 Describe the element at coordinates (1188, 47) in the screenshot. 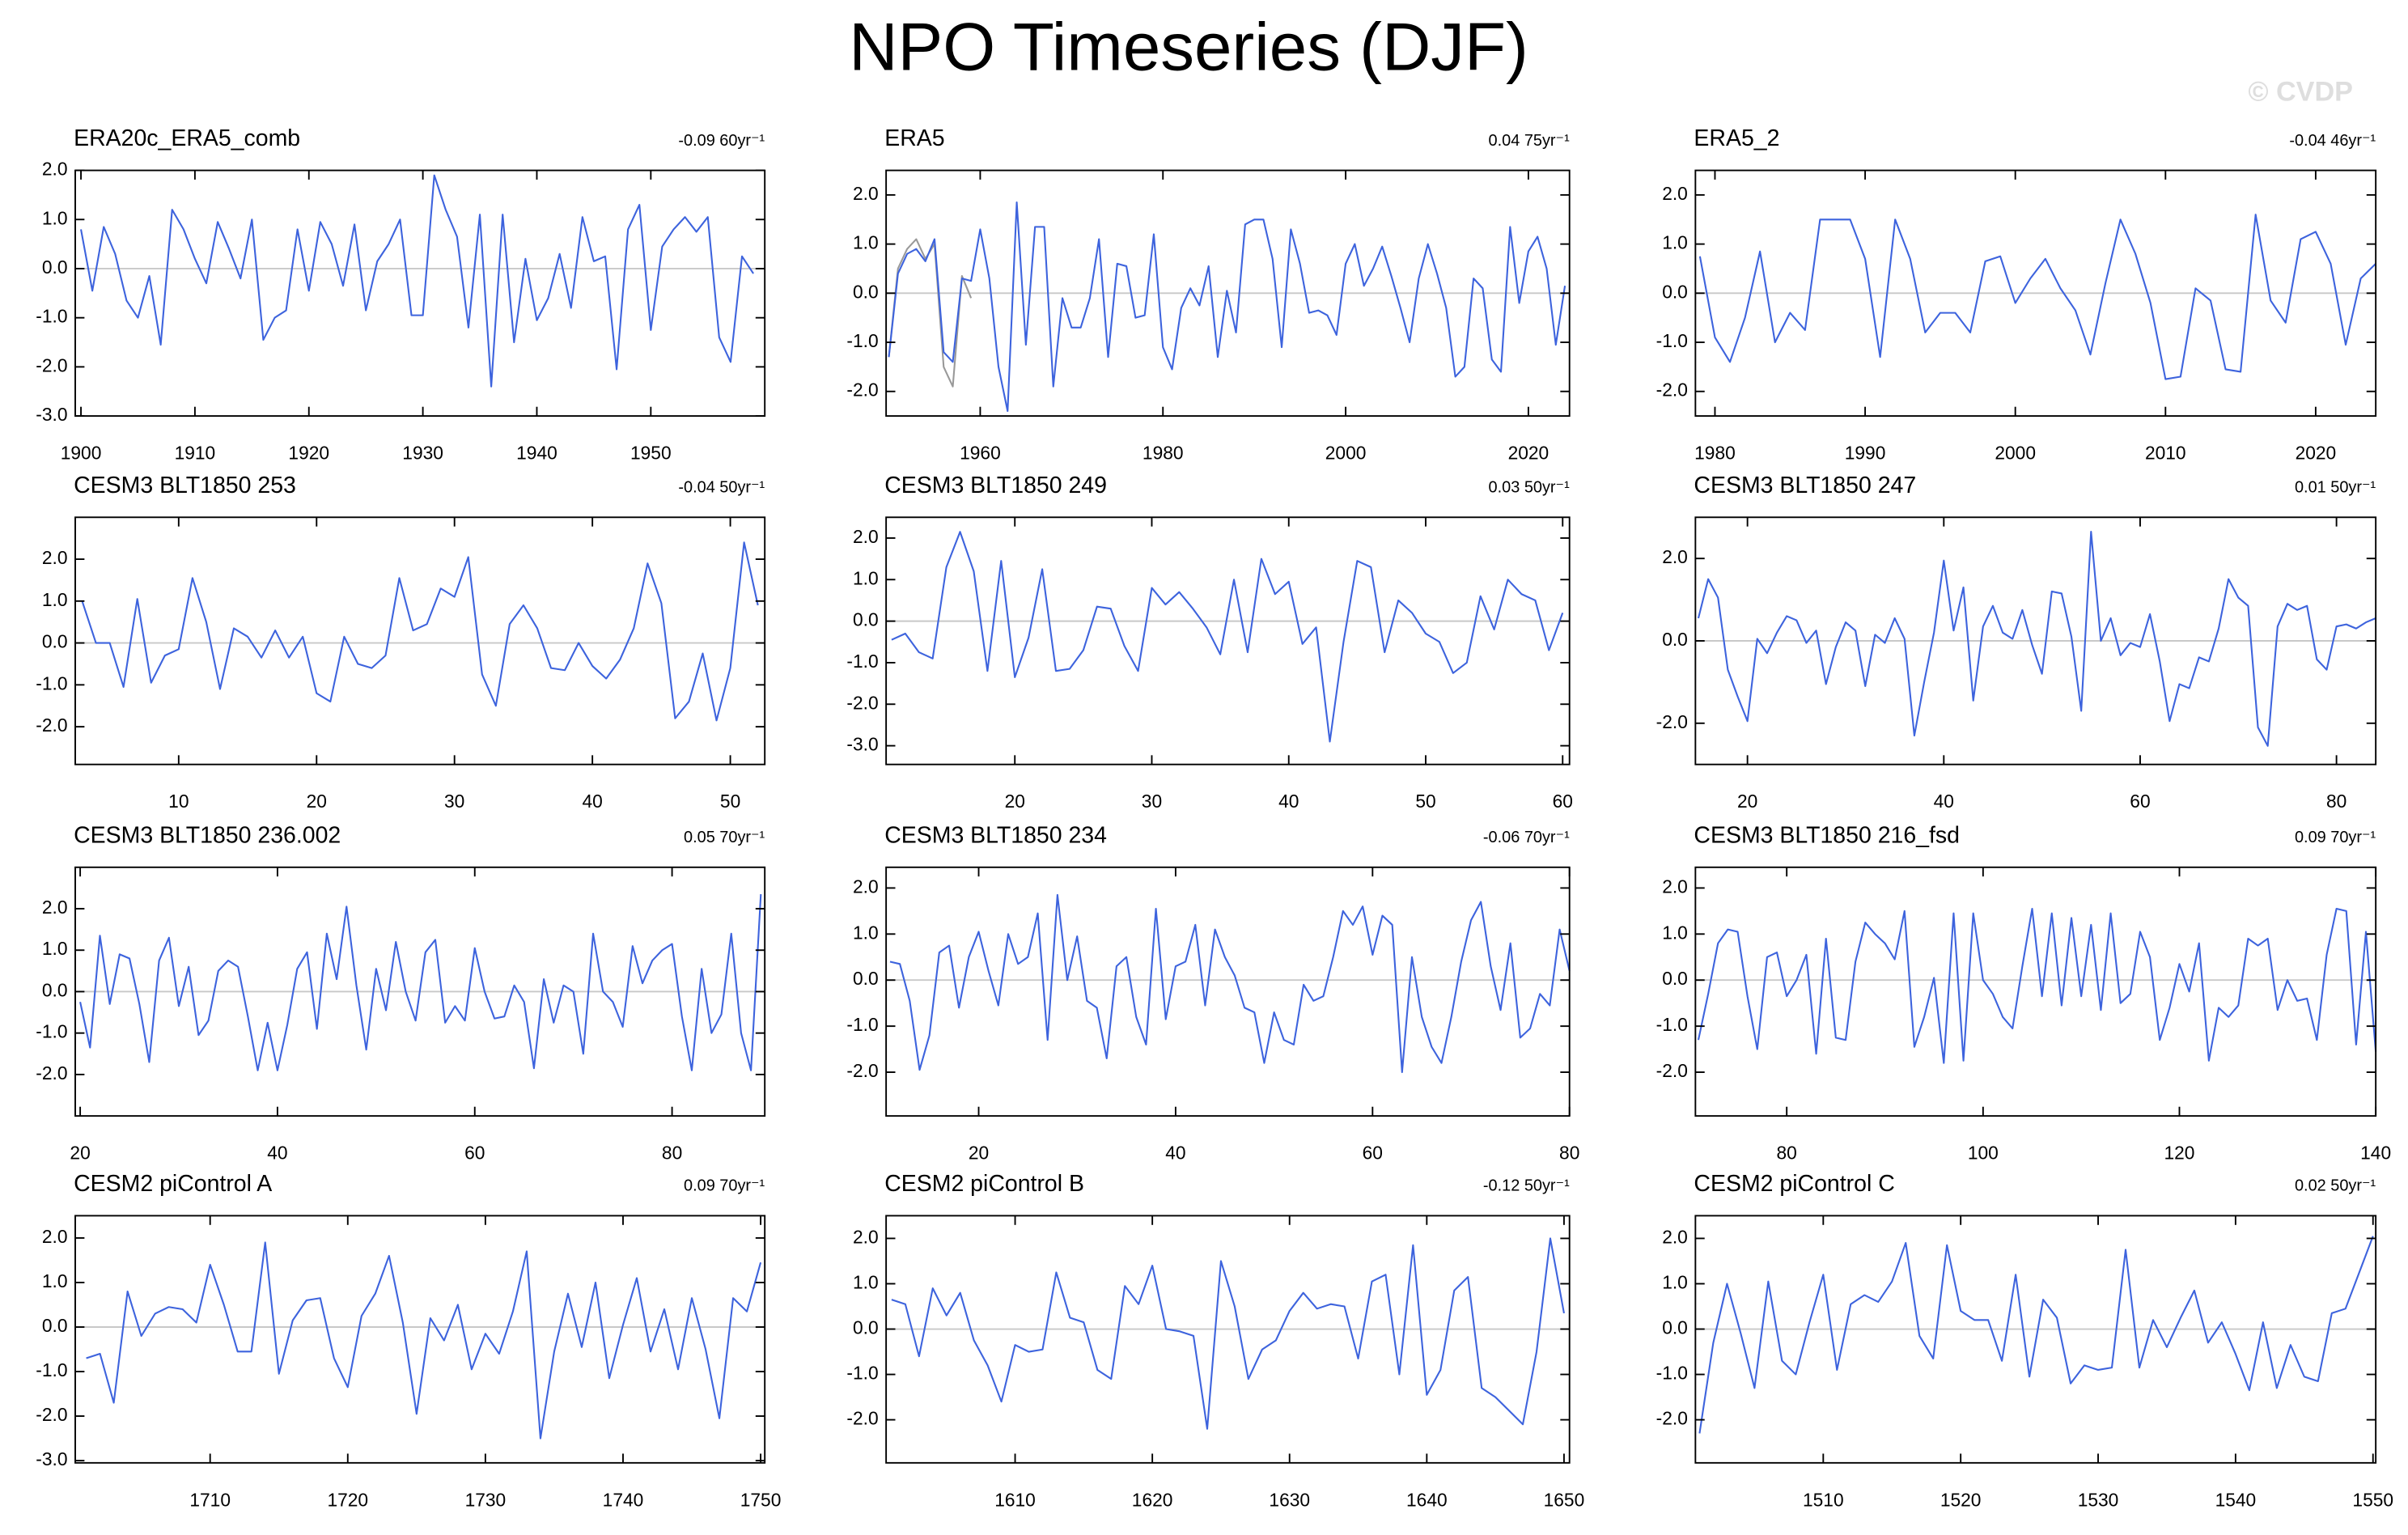

I see `figure-title: NPO Timeseries (DJF)` at that location.